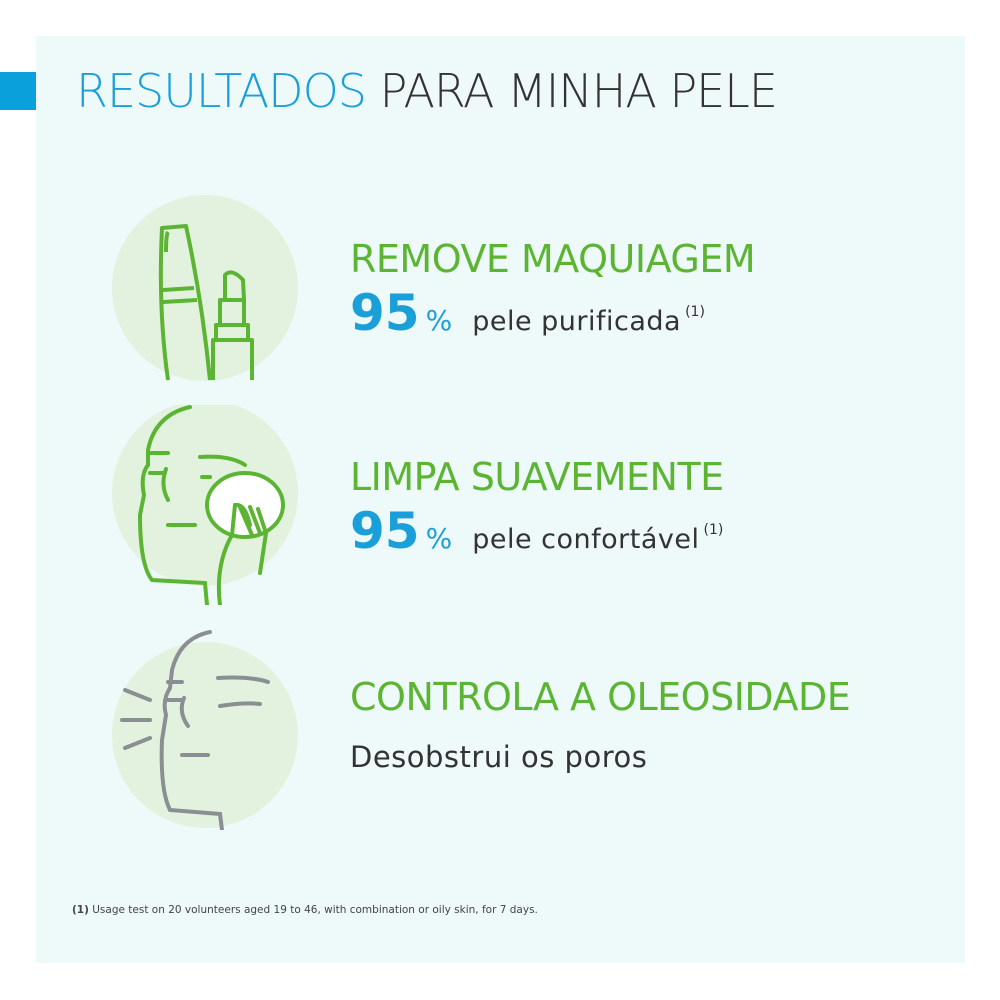 The image size is (1000, 1000). Describe the element at coordinates (205, 288) in the screenshot. I see `mascara-lipstick-icon` at that location.